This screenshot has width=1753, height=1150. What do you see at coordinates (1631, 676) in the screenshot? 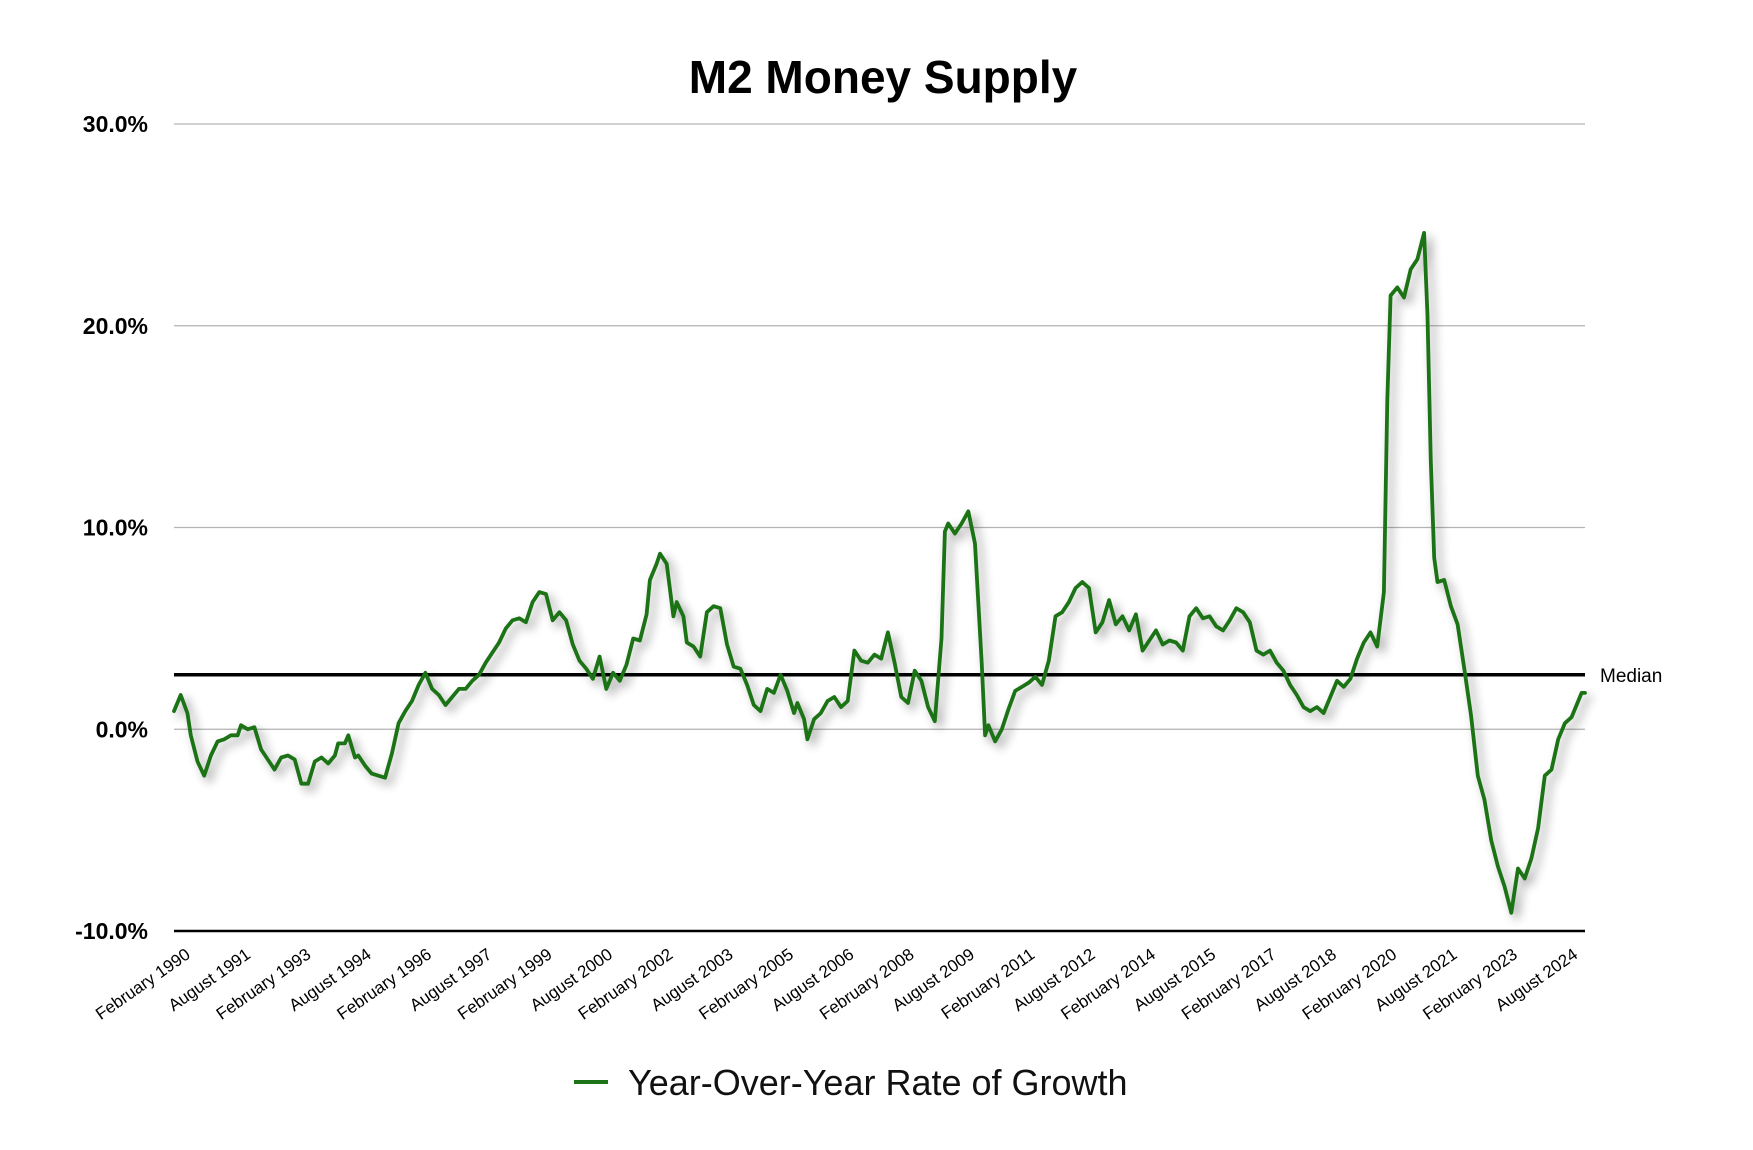
I see `median-label: Median` at bounding box center [1631, 676].